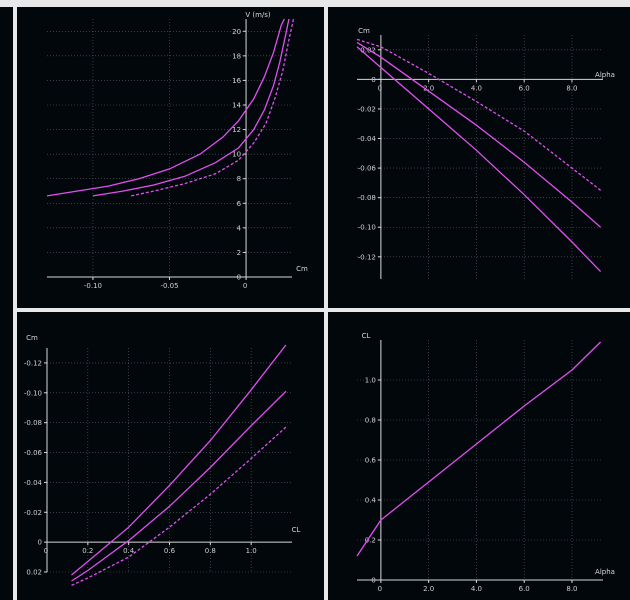 The height and width of the screenshot is (600, 630). Describe the element at coordinates (258, 15) in the screenshot. I see `y-axis-label: V (m/s)` at that location.